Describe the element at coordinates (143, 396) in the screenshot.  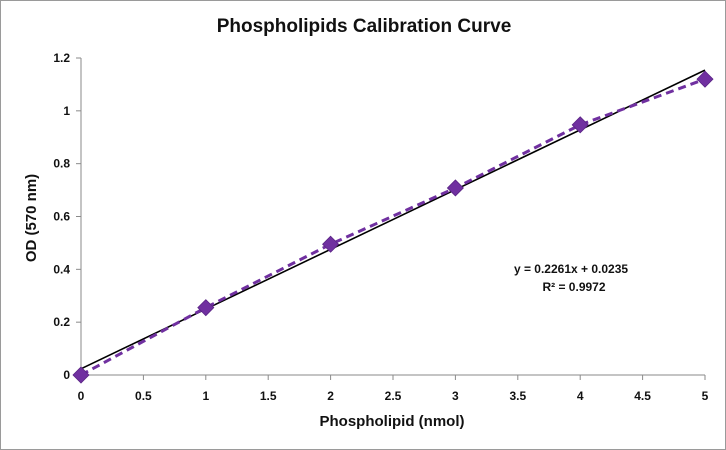
I see `x-tick-label: 0.5` at that location.